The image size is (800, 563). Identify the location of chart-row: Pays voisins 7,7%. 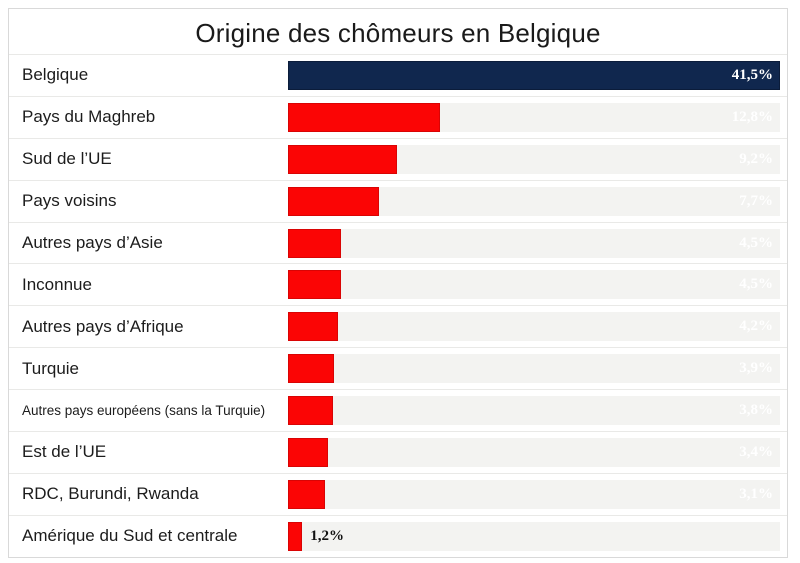
(398, 200).